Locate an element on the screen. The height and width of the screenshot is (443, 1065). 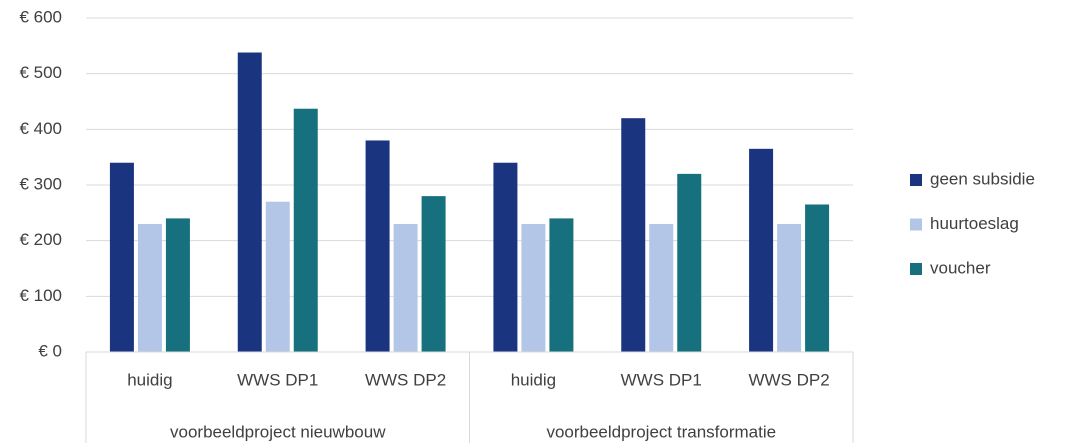
group-label: voorbeeldproject transformatie is located at coordinates (661, 431).